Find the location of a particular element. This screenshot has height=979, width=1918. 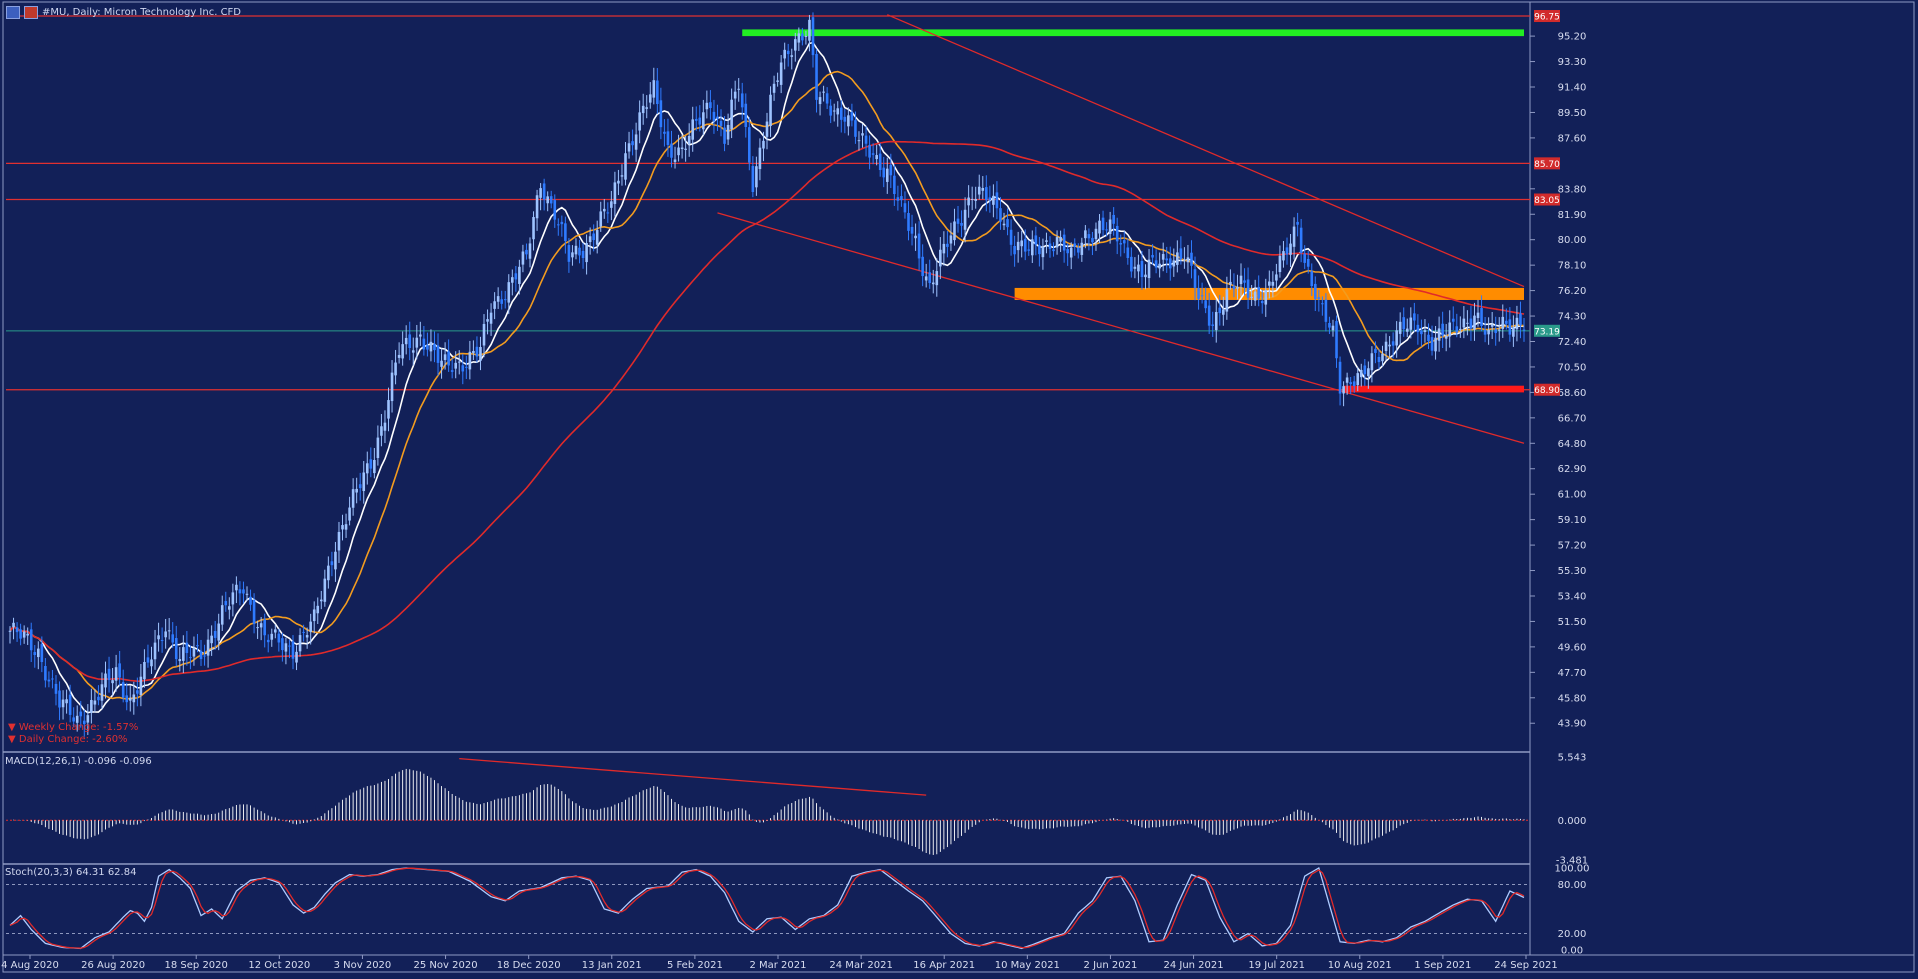

y-tick-label: 81.90 is located at coordinates (1572, 215).